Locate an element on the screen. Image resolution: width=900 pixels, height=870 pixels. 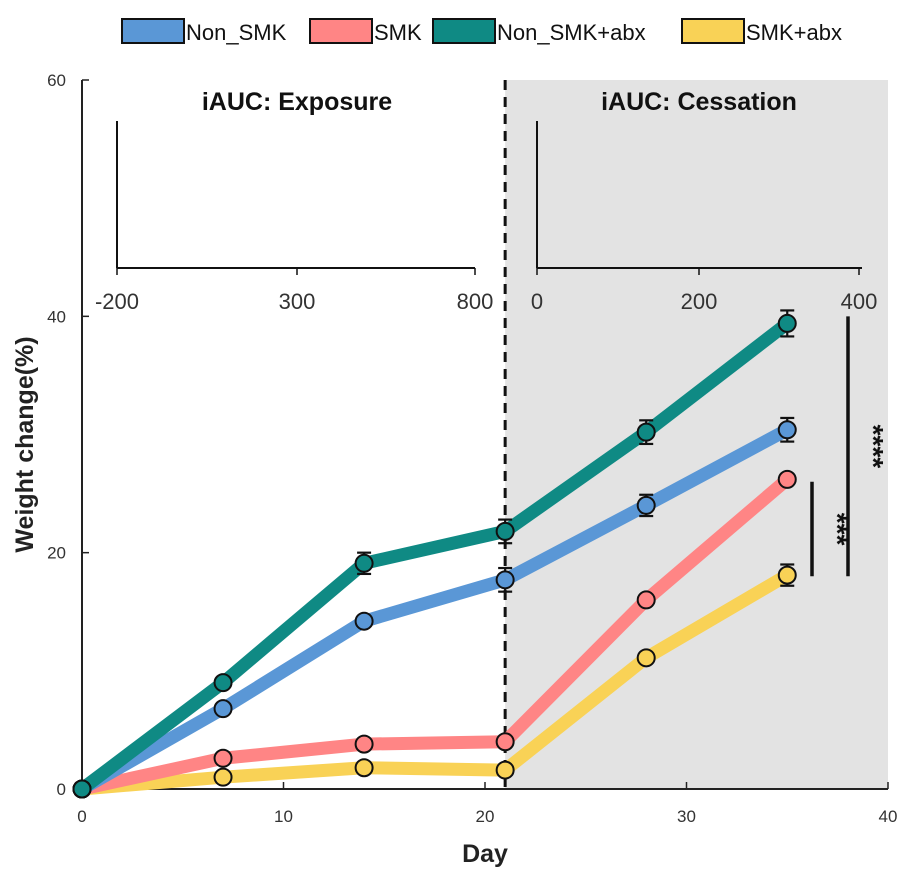
significance-label: **** is located at coordinates (873, 447).